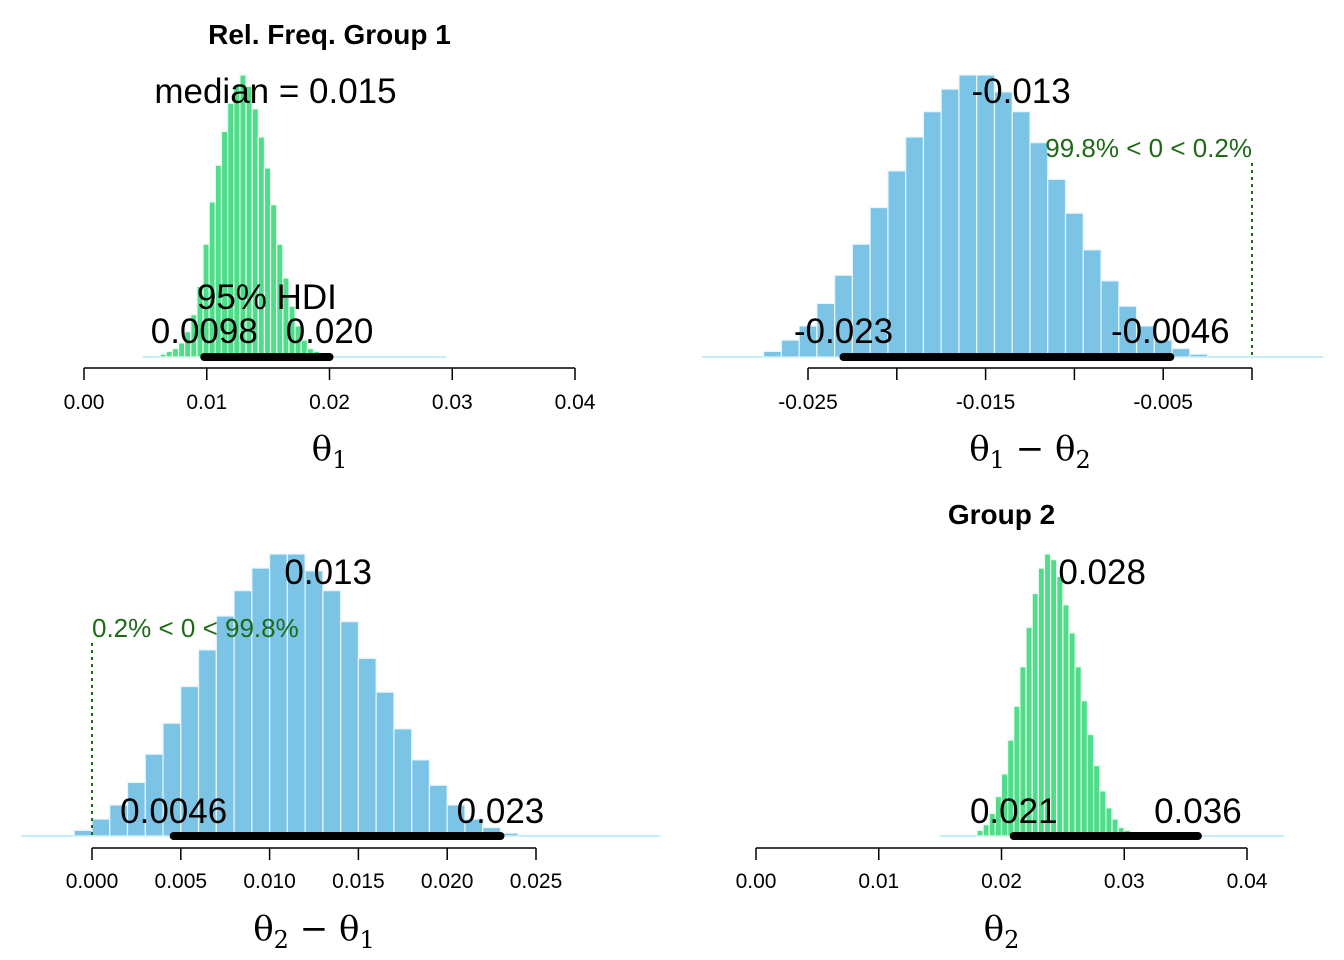 Image resolution: width=1344 pixels, height=960 pixels. I want to click on comparison-label: 99.8% < 0 < 0.2%, so click(1148, 148).